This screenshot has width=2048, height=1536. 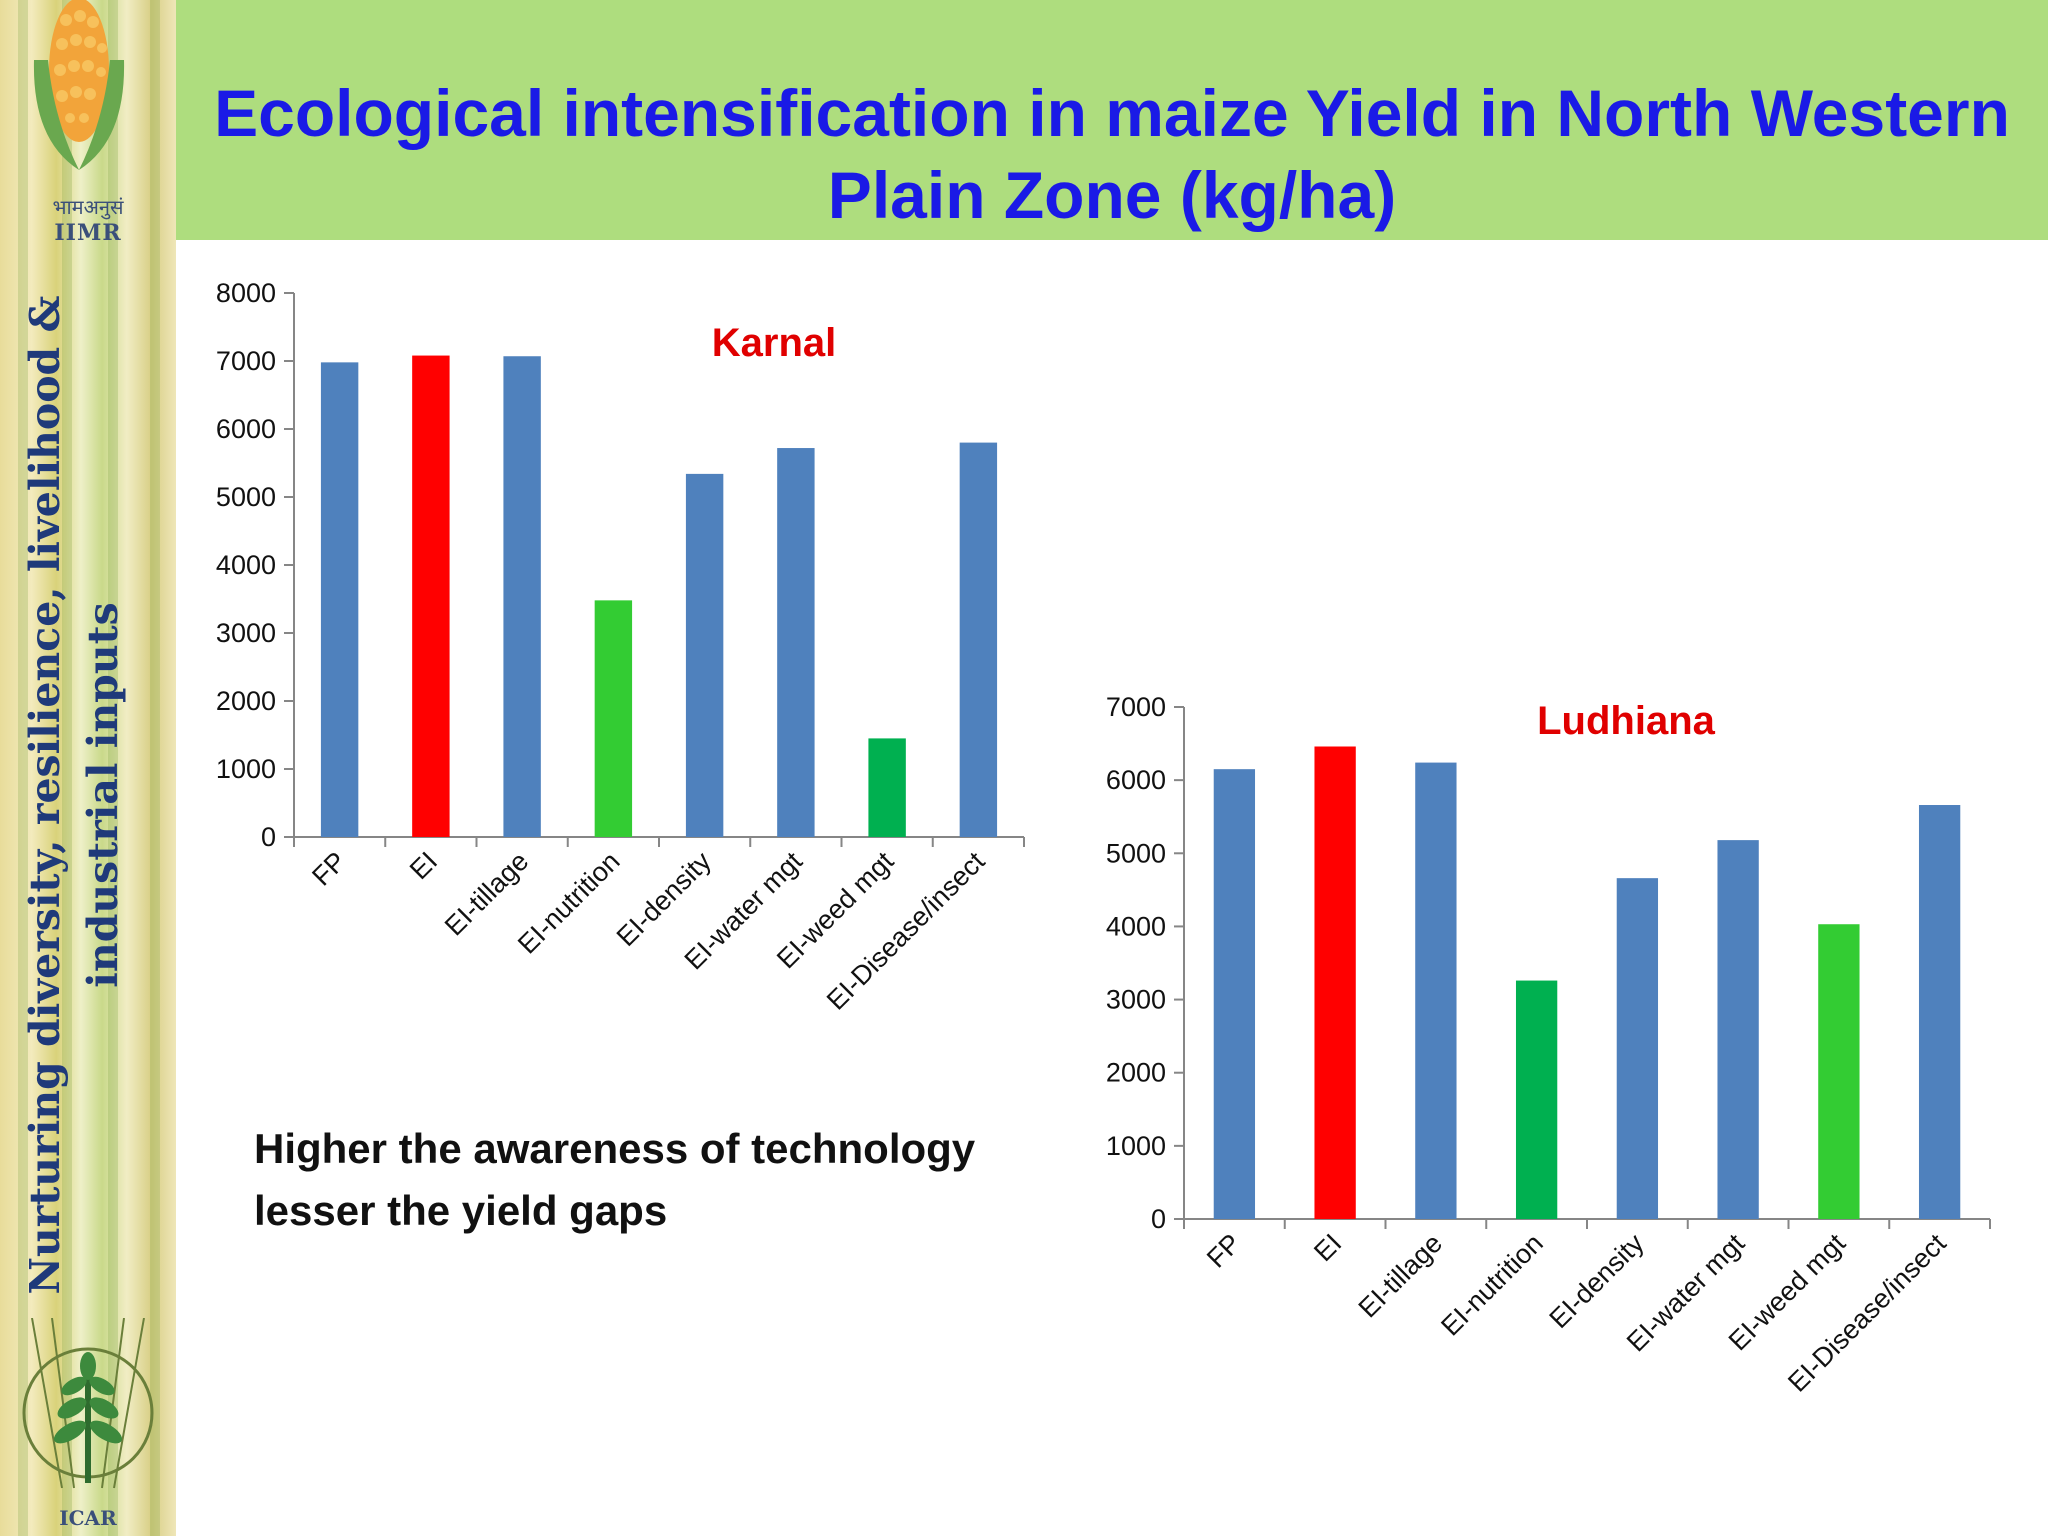 What do you see at coordinates (1224, 1251) in the screenshot?
I see `ludhiana-x-tick-label: FP` at bounding box center [1224, 1251].